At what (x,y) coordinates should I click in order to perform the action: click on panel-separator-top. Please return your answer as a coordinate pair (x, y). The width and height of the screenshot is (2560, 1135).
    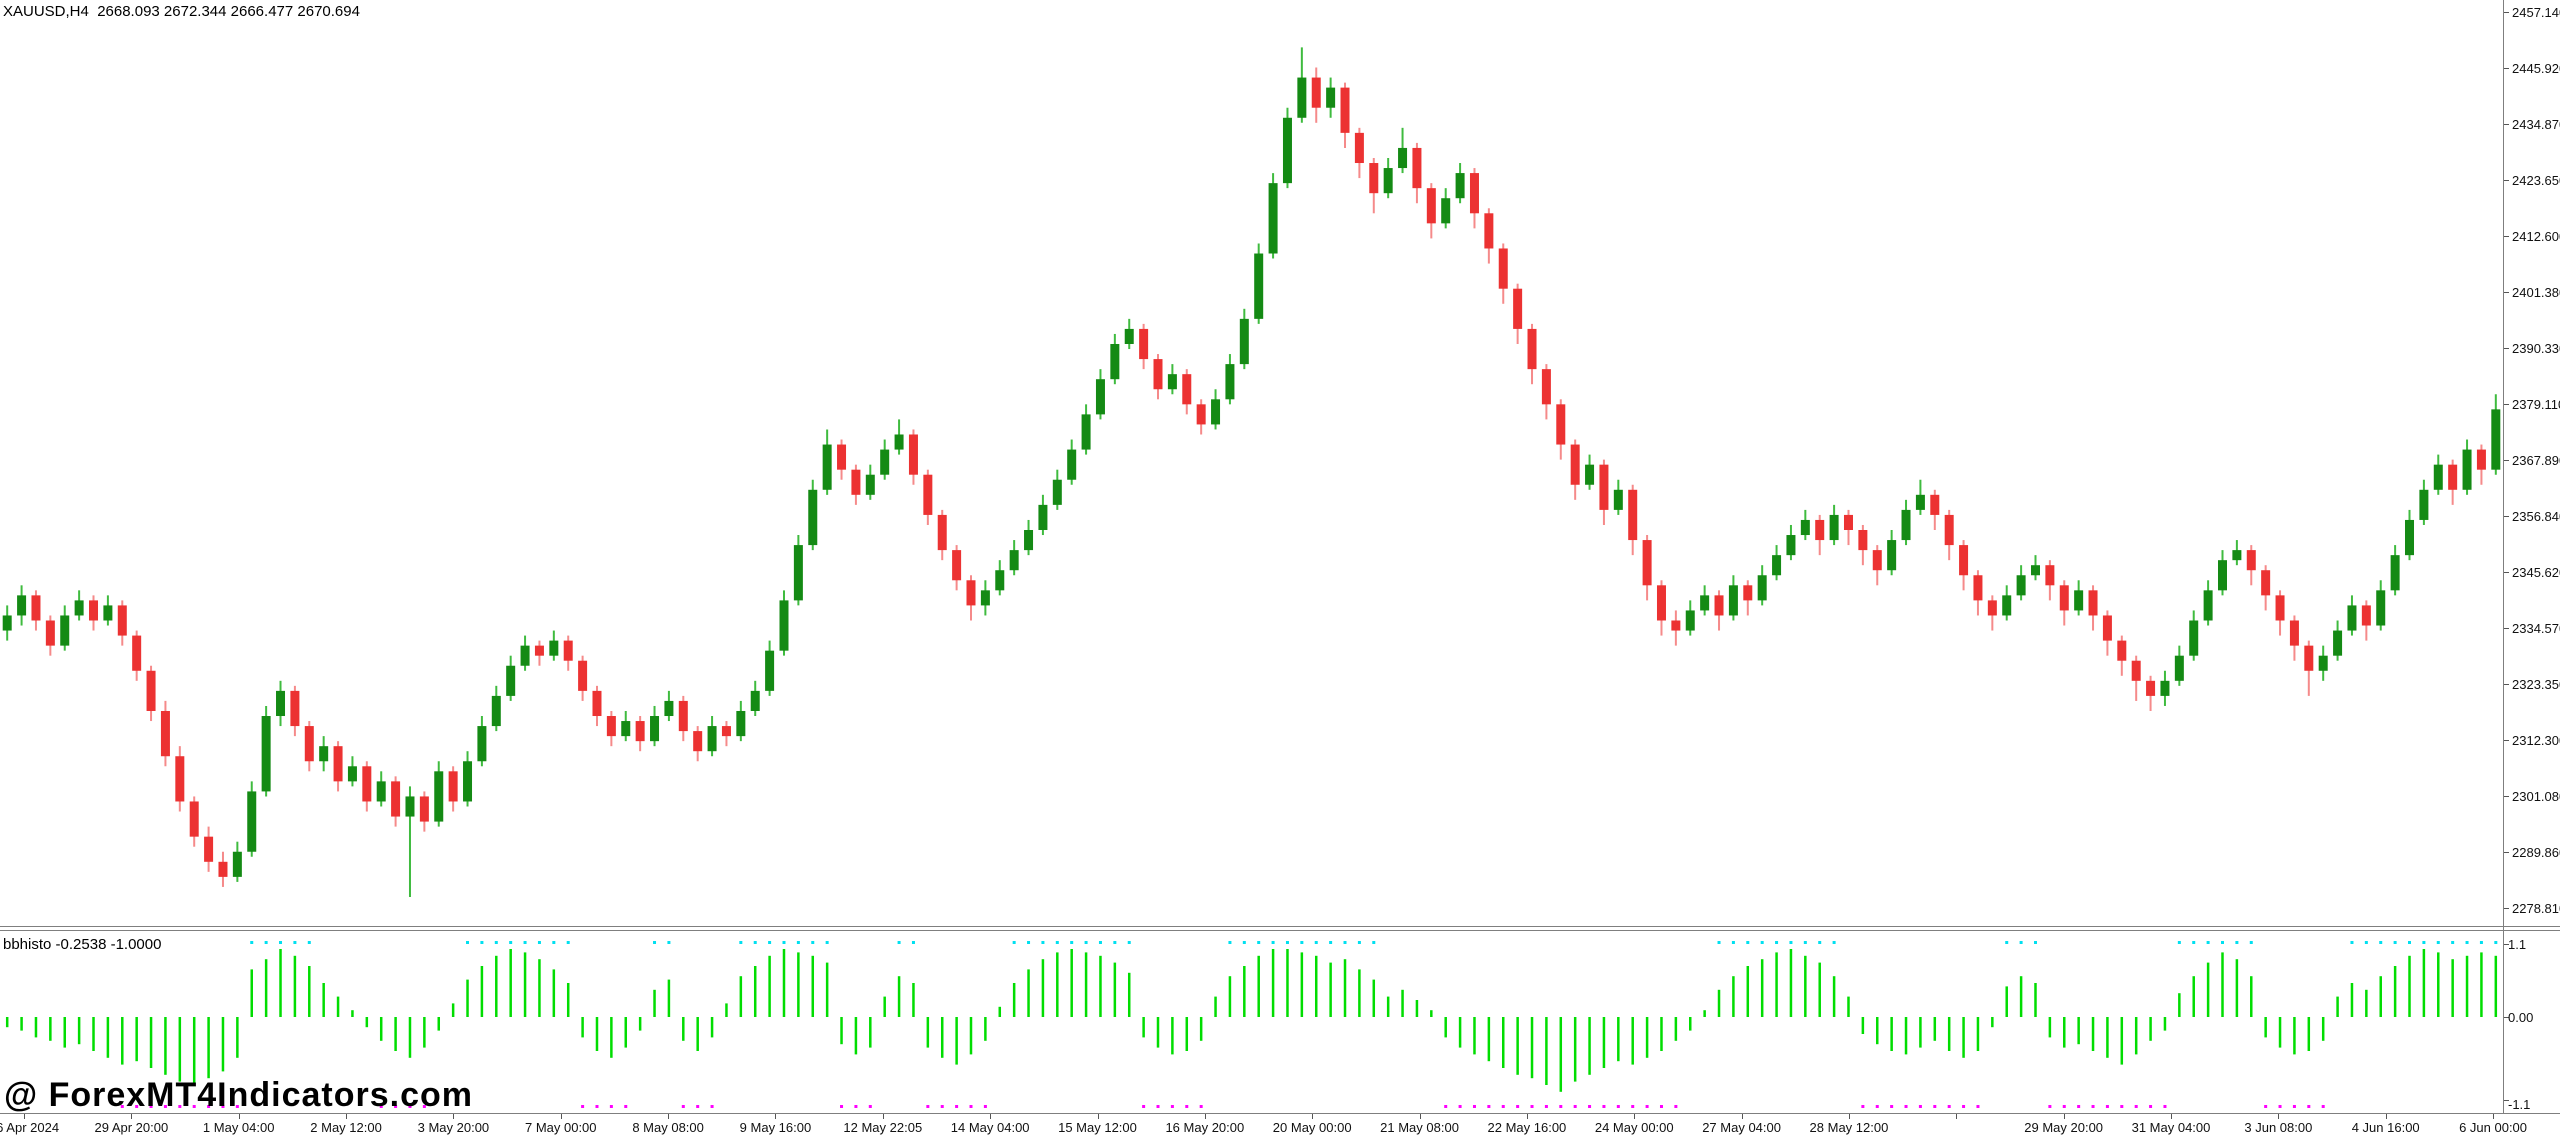
    Looking at the image, I should click on (1280, 926).